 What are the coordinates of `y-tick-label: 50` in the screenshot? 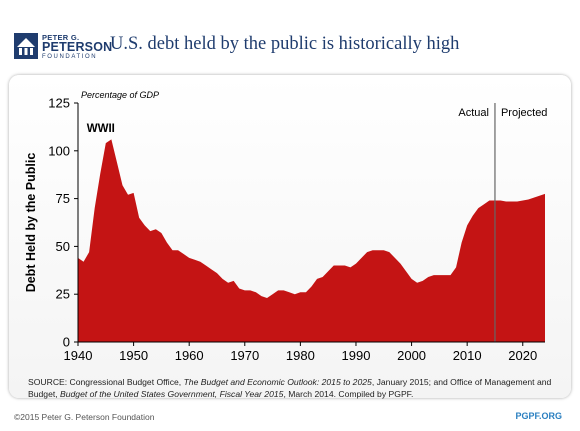 It's located at (63, 246).